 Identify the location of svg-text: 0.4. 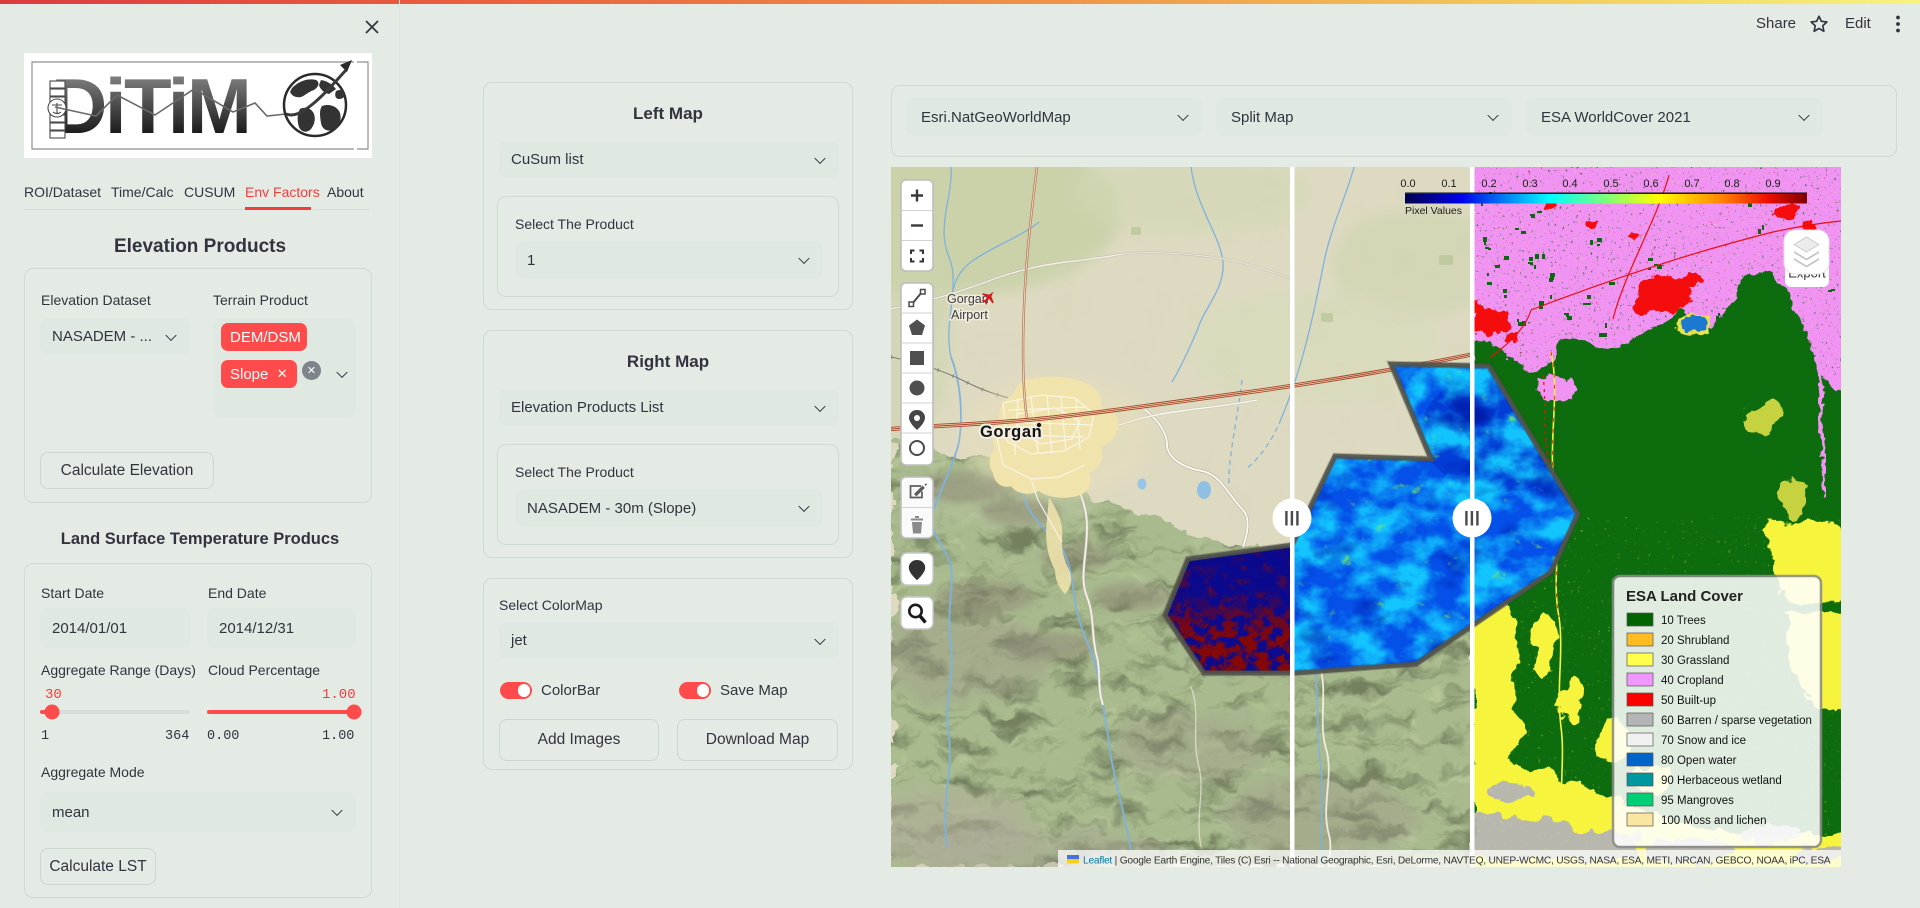
(1569, 184).